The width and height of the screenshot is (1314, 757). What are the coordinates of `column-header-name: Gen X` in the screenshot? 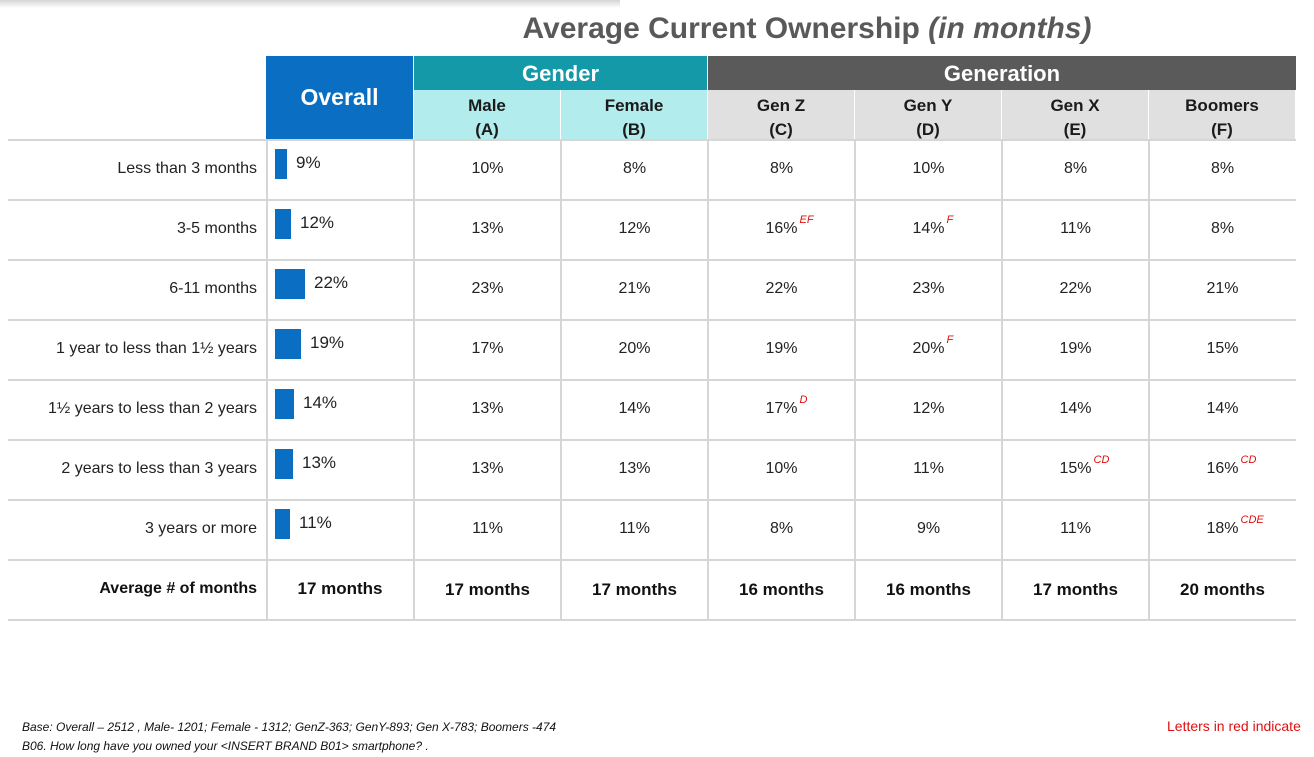 It's located at (1075, 105).